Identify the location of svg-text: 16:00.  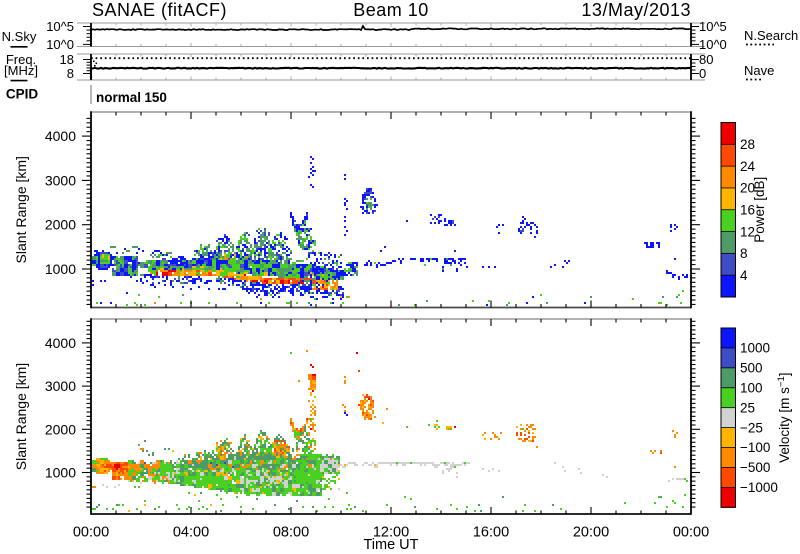
(491, 533).